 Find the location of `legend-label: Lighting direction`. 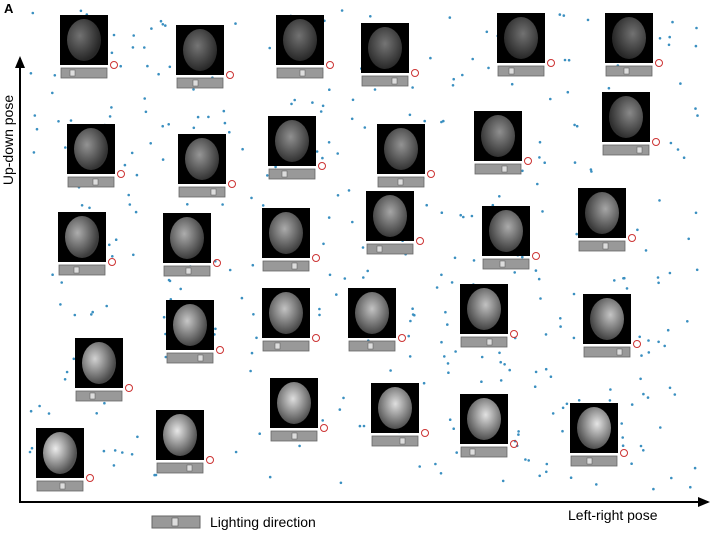

legend-label: Lighting direction is located at coordinates (263, 522).